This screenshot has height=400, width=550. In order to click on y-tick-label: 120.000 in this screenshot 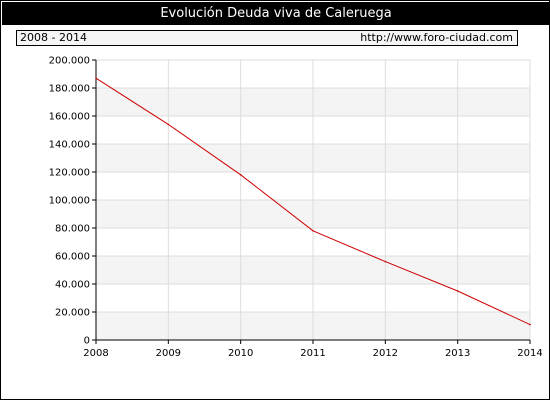, I will do `click(69, 173)`.